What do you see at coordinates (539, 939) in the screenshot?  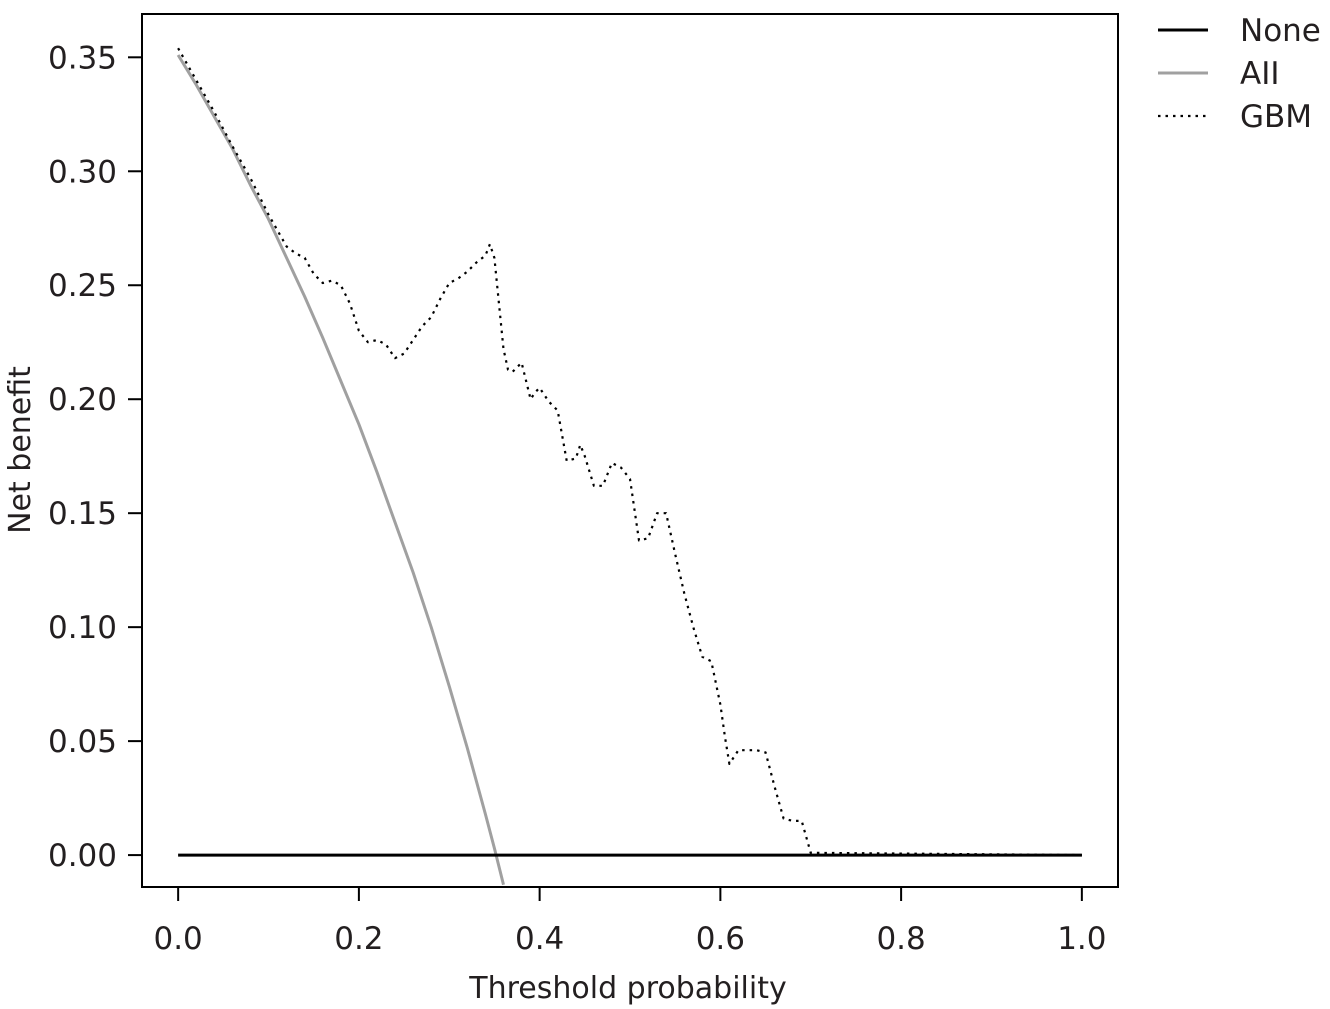 I see `x-tick-label: 0.4` at bounding box center [539, 939].